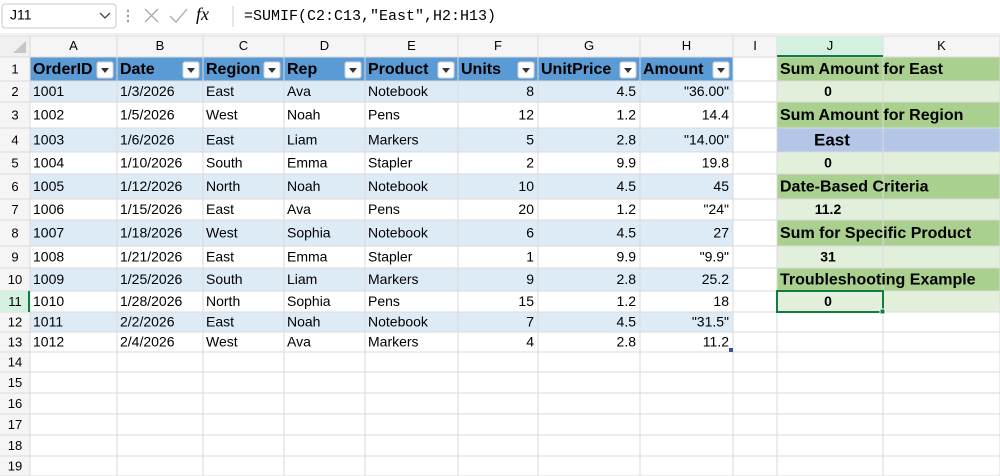 The image size is (1000, 476). What do you see at coordinates (15, 382) in the screenshot?
I see `row-header: 15` at bounding box center [15, 382].